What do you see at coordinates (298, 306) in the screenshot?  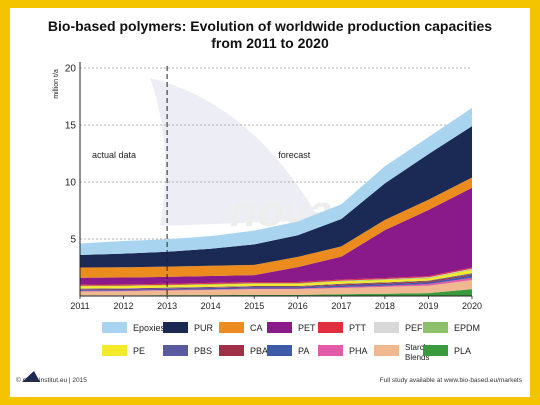 I see `x-tick-label: 2016` at bounding box center [298, 306].